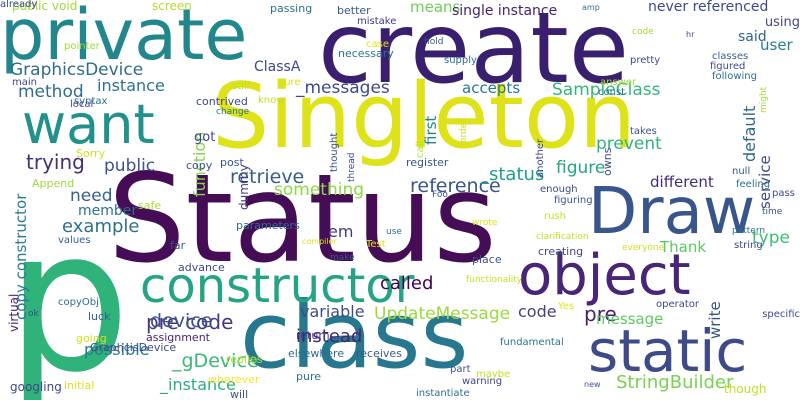 This screenshot has height=400, width=800. Describe the element at coordinates (178, 245) in the screenshot. I see `cloud-word: far` at that location.